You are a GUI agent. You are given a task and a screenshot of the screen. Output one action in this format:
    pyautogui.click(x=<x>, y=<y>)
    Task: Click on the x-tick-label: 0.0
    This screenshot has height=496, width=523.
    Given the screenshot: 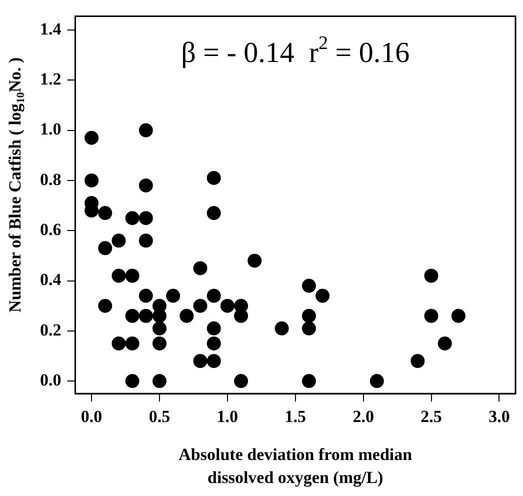 What is the action you would take?
    pyautogui.click(x=91, y=416)
    